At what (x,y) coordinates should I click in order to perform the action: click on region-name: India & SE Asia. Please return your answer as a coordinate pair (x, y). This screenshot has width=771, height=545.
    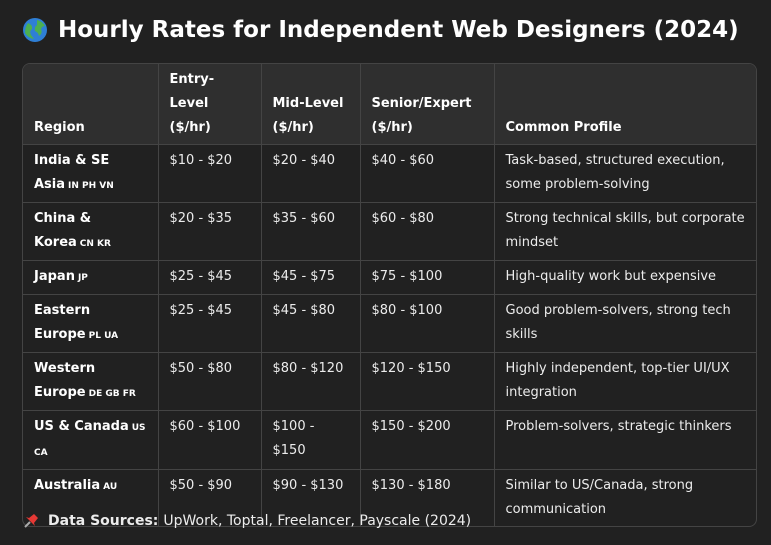
    Looking at the image, I should click on (72, 172).